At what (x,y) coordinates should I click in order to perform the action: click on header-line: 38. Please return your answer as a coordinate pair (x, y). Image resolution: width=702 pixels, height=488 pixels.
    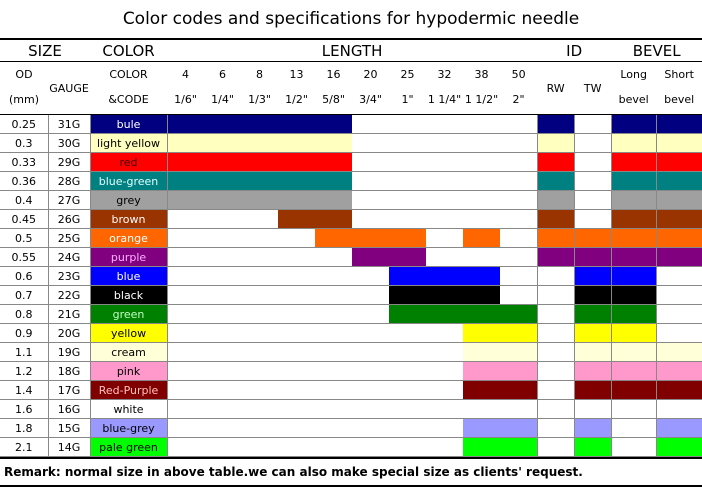
    Looking at the image, I should click on (481, 74).